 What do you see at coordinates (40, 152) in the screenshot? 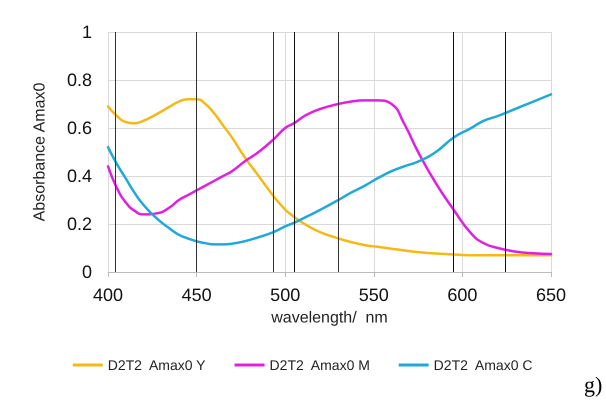
I see `y-axis-title: Absorbance Amax0` at bounding box center [40, 152].